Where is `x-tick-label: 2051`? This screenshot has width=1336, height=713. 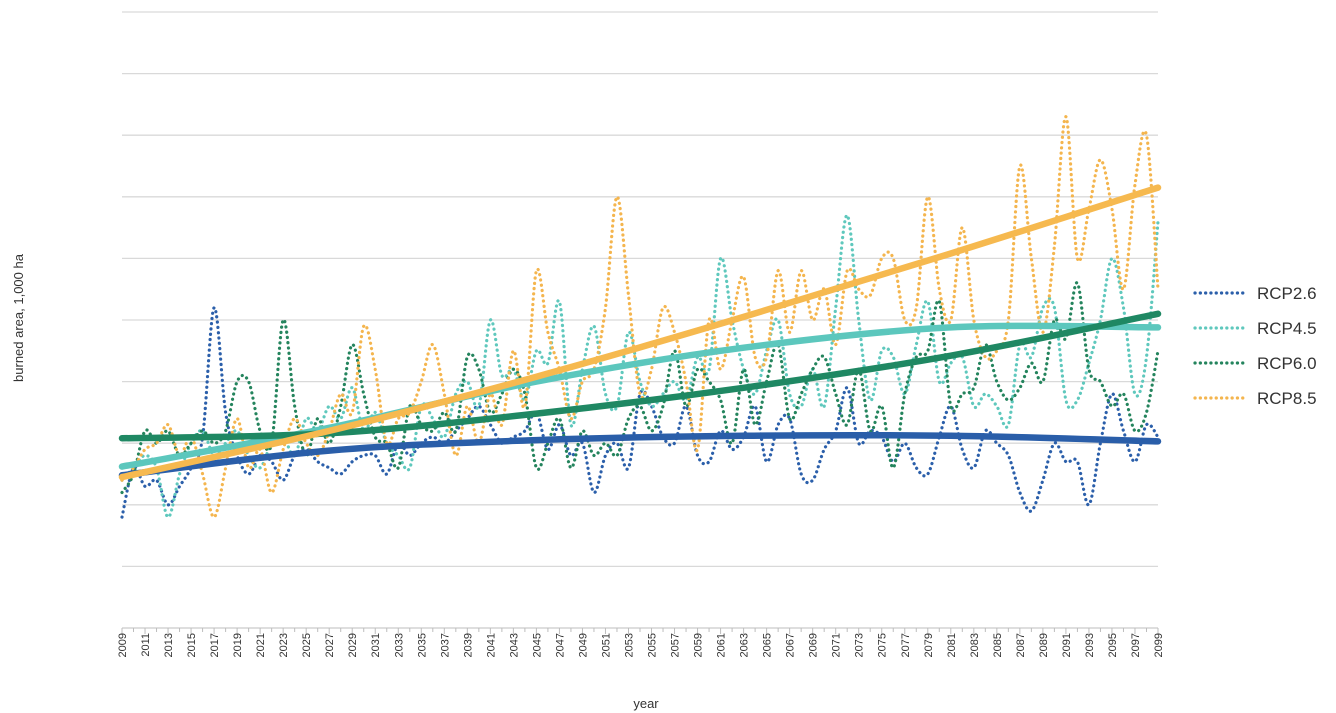 x-tick-label: 2051 is located at coordinates (606, 645).